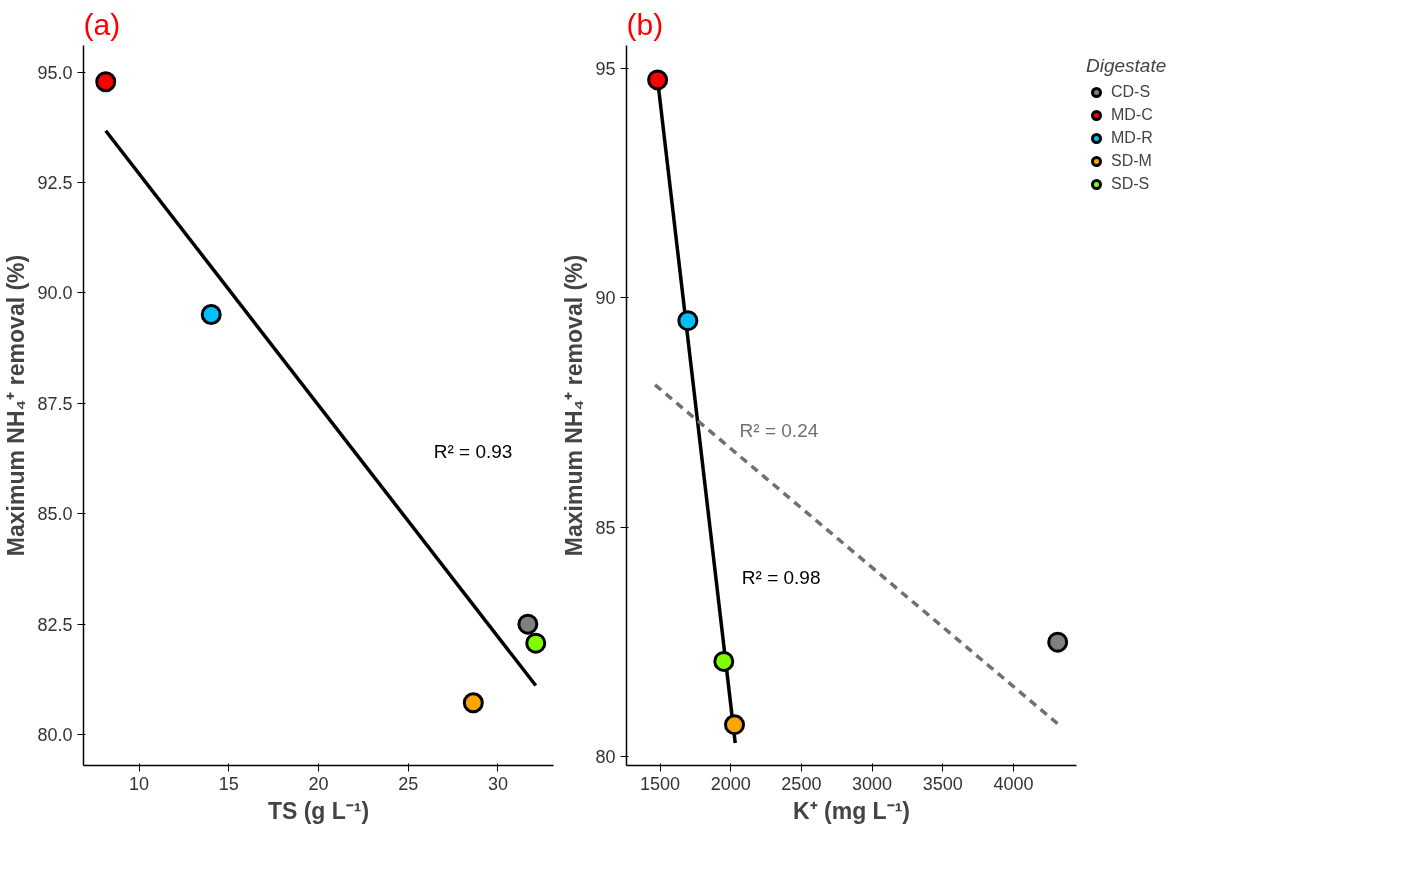 This screenshot has width=1417, height=886. Describe the element at coordinates (102, 24) in the screenshot. I see `chart-title: (a)` at that location.